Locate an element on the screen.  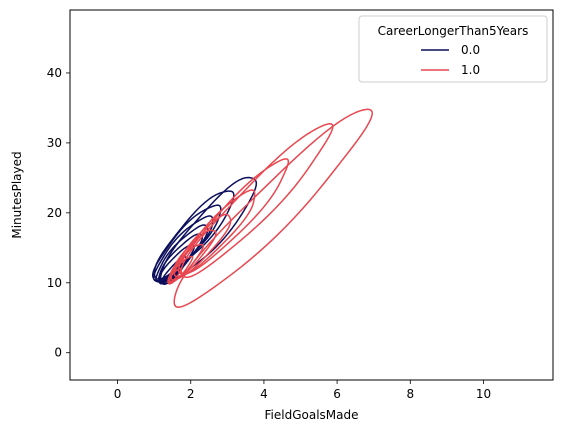
y-axis: 0 10 20 30 40 is located at coordinates (58, 213).